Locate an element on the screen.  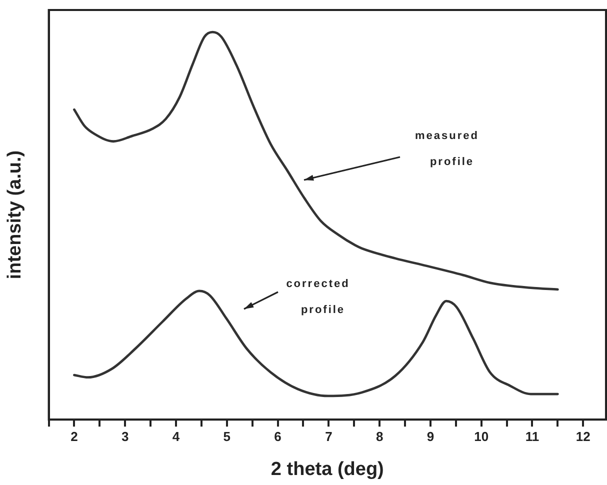
x-tick-label: 5 is located at coordinates (227, 436).